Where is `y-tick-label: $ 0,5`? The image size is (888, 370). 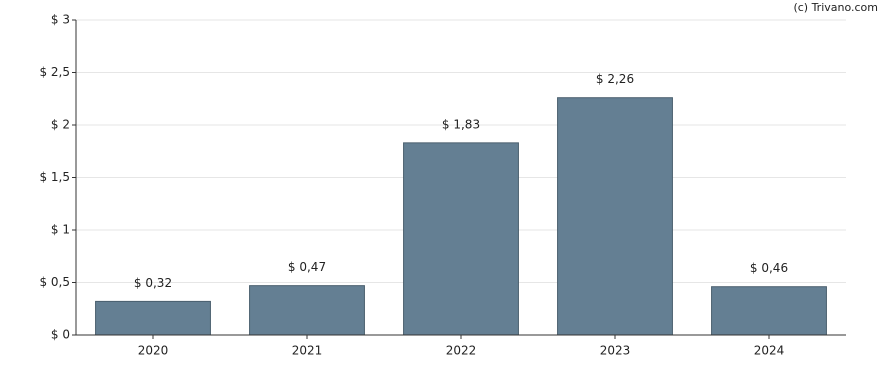 y-tick-label: $ 0,5 is located at coordinates (54, 282).